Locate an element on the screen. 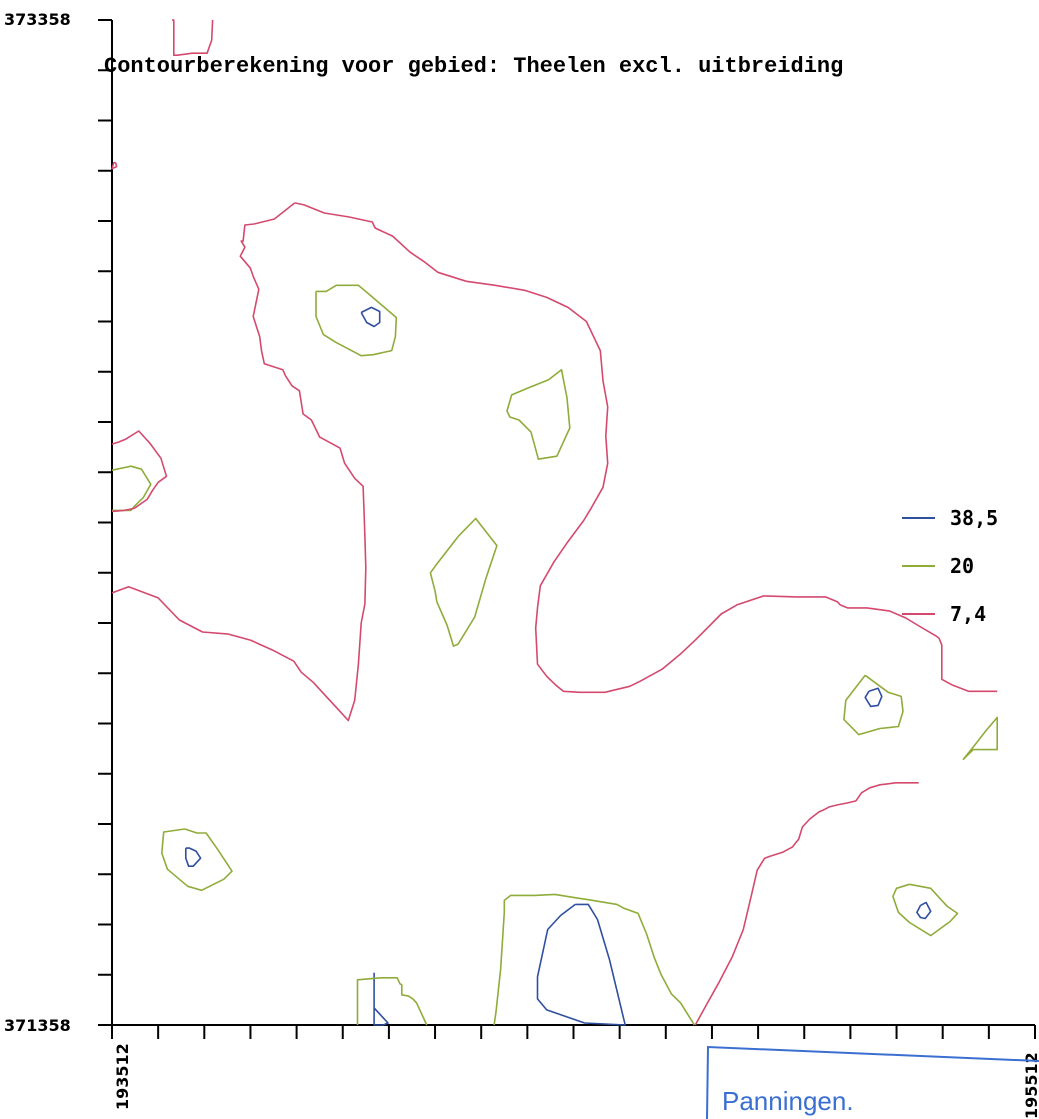 The image size is (1039, 1119). x-tick-label-right: 195512 is located at coordinates (1030, 1085).